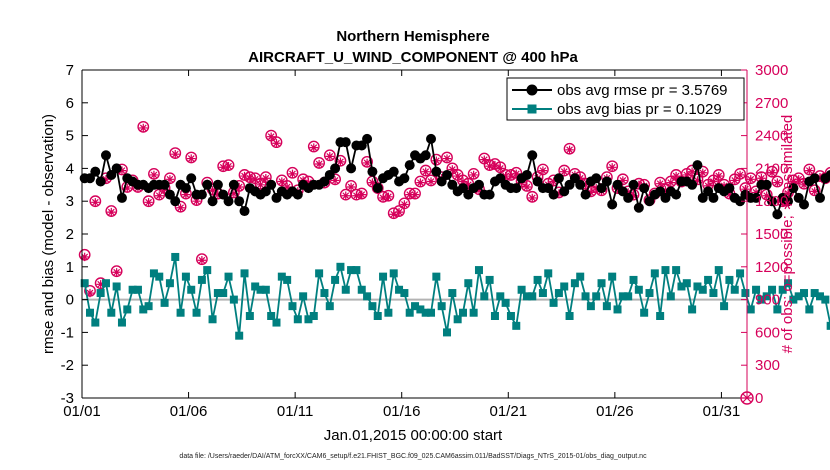 The height and width of the screenshot is (470, 830). I want to click on y-right-tick-label: 3000, so click(771, 70).